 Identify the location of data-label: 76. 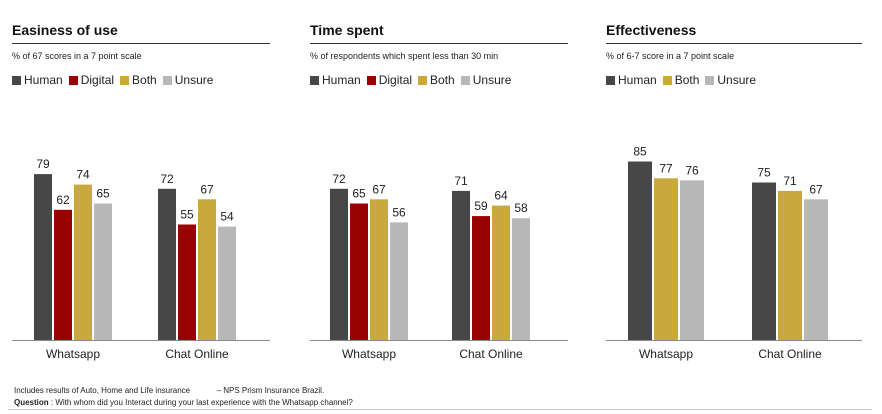
(692, 170).